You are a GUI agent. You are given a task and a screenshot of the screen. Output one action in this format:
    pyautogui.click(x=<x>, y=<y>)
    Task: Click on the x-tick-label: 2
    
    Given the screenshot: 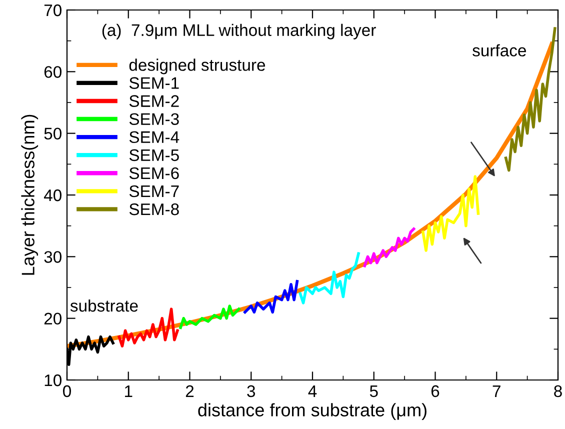 What is the action you would take?
    pyautogui.click(x=190, y=391)
    